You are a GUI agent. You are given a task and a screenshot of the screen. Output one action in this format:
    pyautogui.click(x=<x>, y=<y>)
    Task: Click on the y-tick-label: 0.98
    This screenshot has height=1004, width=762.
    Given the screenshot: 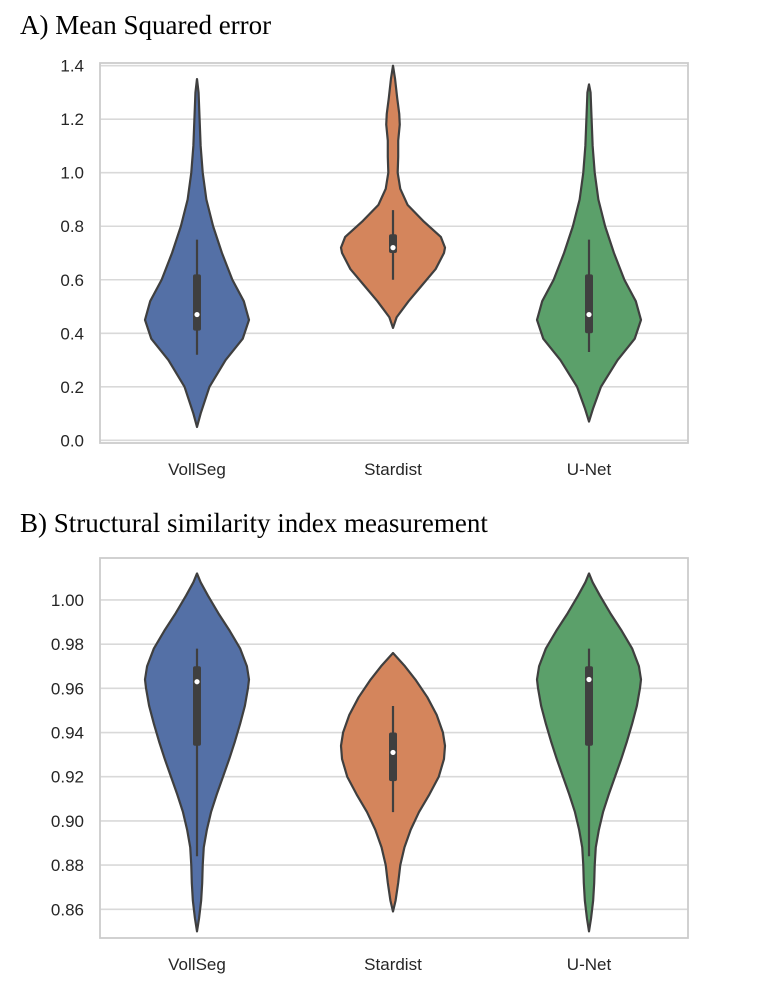 What is the action you would take?
    pyautogui.click(x=67, y=644)
    